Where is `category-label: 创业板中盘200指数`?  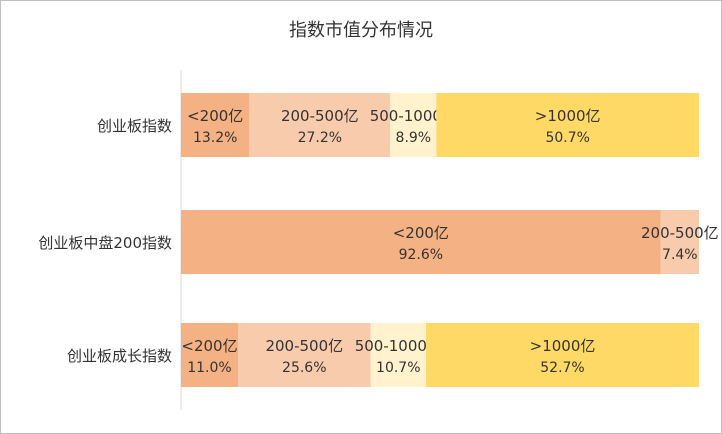 category-label: 创业板中盘200指数 is located at coordinates (105, 243).